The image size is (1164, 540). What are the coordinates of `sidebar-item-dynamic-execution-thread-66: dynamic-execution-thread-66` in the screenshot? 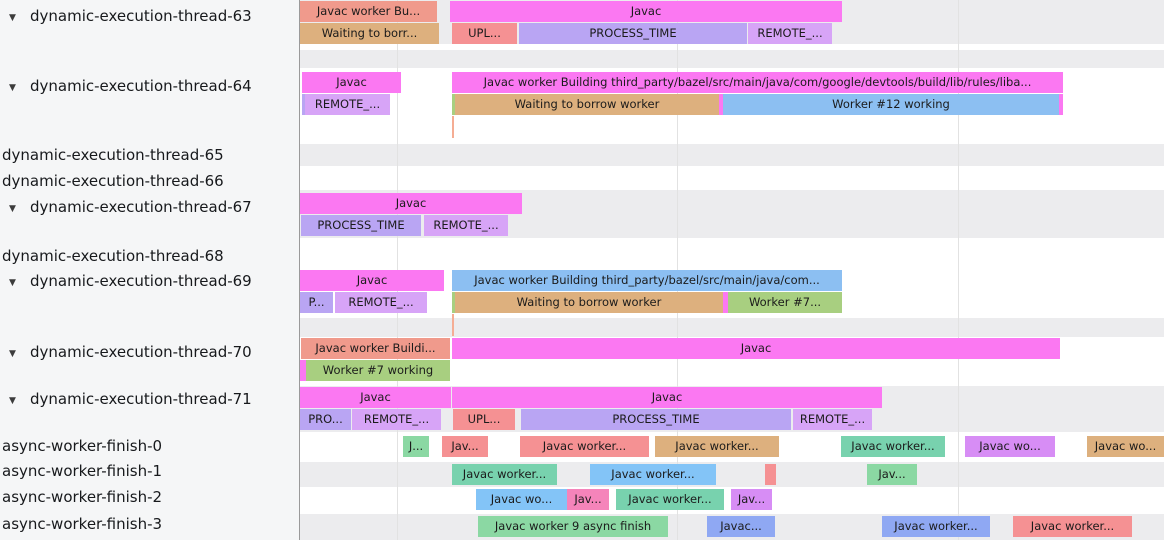 It's located at (149, 181).